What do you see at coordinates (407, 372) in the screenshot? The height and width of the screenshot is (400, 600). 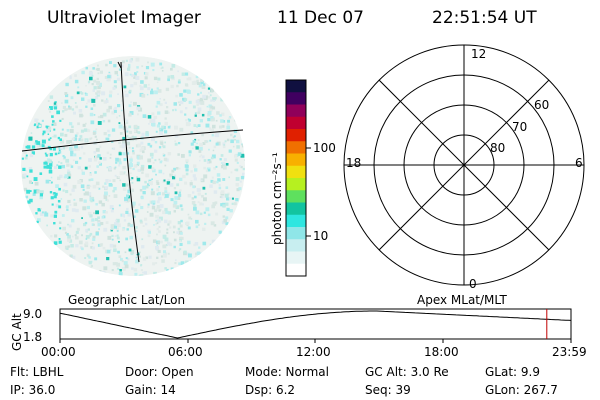 I see `info-gc-alt: GC Alt: 3.0 Re` at bounding box center [407, 372].